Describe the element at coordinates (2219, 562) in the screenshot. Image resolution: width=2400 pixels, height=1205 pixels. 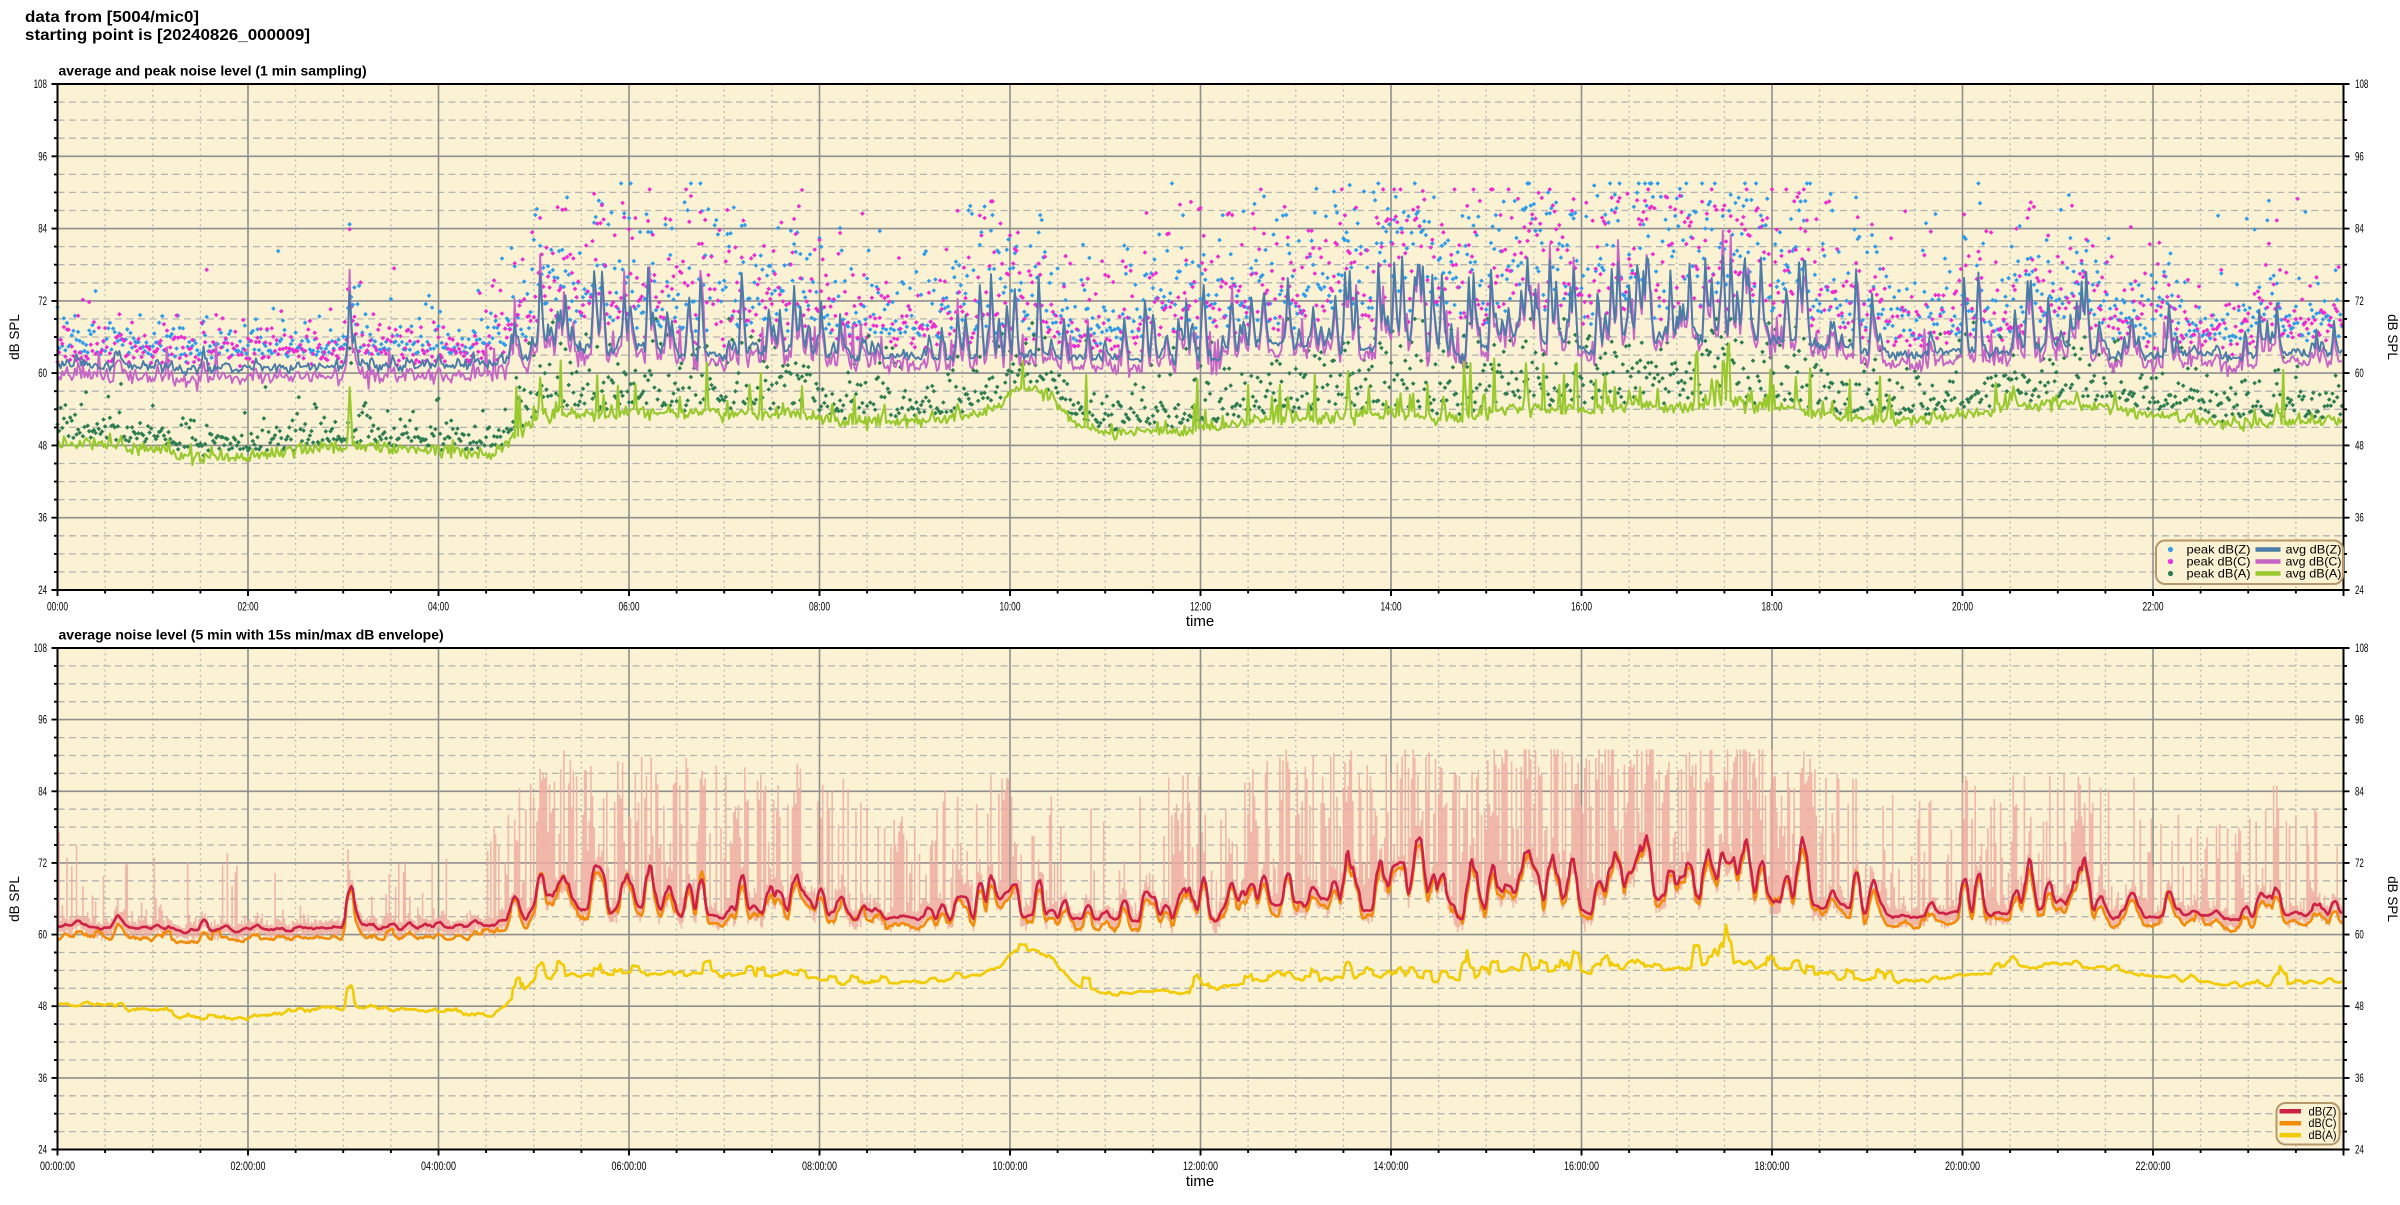
I see `svg-text: peak dB(C)` at that location.